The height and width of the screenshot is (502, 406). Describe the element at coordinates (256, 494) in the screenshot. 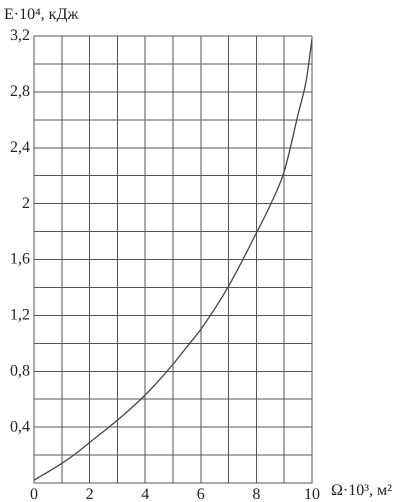

I see `x-tick-label: 8` at that location.